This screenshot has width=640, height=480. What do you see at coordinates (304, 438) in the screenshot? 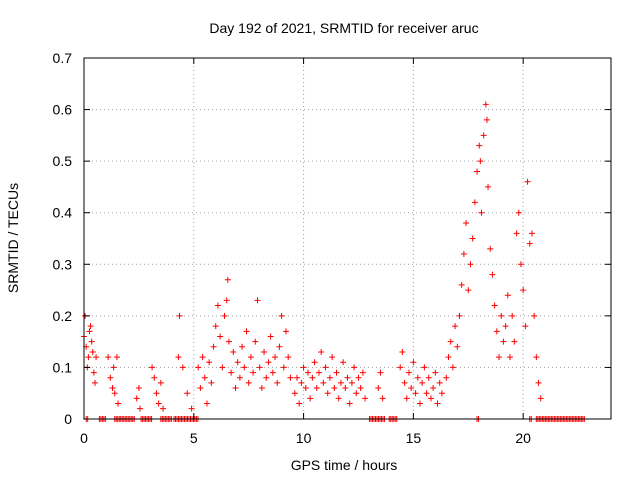
I see `x-tick-label: 10` at bounding box center [304, 438].